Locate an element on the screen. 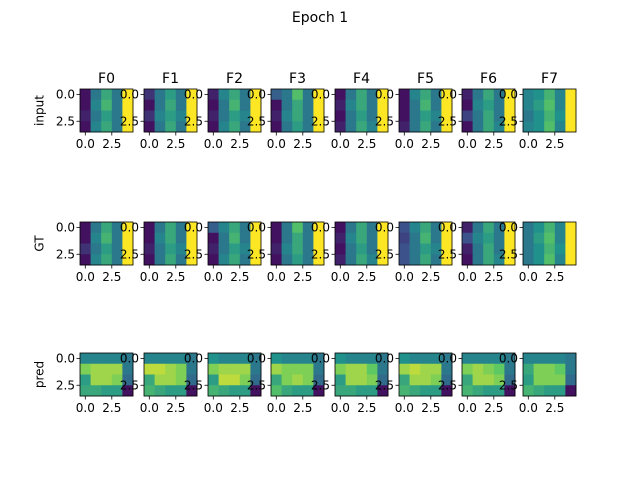 The width and height of the screenshot is (640, 480). row-label-gt: GT is located at coordinates (40, 243).